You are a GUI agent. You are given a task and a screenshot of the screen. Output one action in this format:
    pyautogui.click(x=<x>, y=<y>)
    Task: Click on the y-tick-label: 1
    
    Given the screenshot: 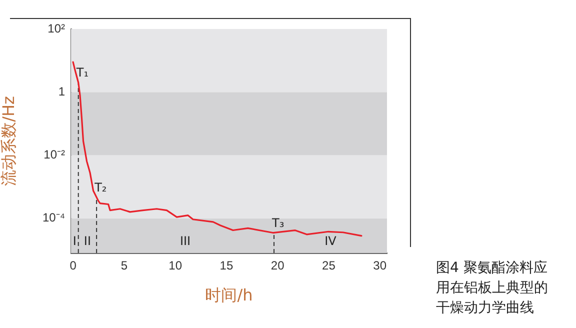 What is the action you would take?
    pyautogui.click(x=62, y=91)
    